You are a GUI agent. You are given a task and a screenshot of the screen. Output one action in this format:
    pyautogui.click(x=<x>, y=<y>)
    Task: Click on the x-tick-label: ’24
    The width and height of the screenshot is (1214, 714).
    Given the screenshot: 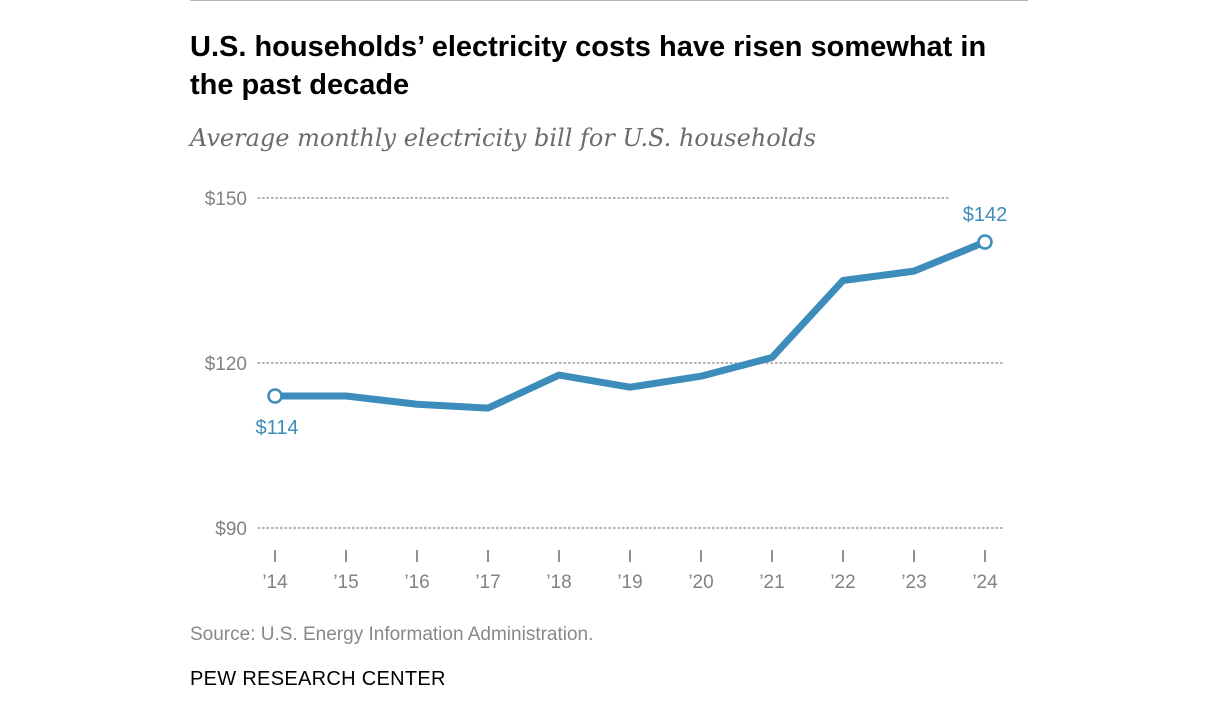 What is the action you would take?
    pyautogui.click(x=985, y=582)
    